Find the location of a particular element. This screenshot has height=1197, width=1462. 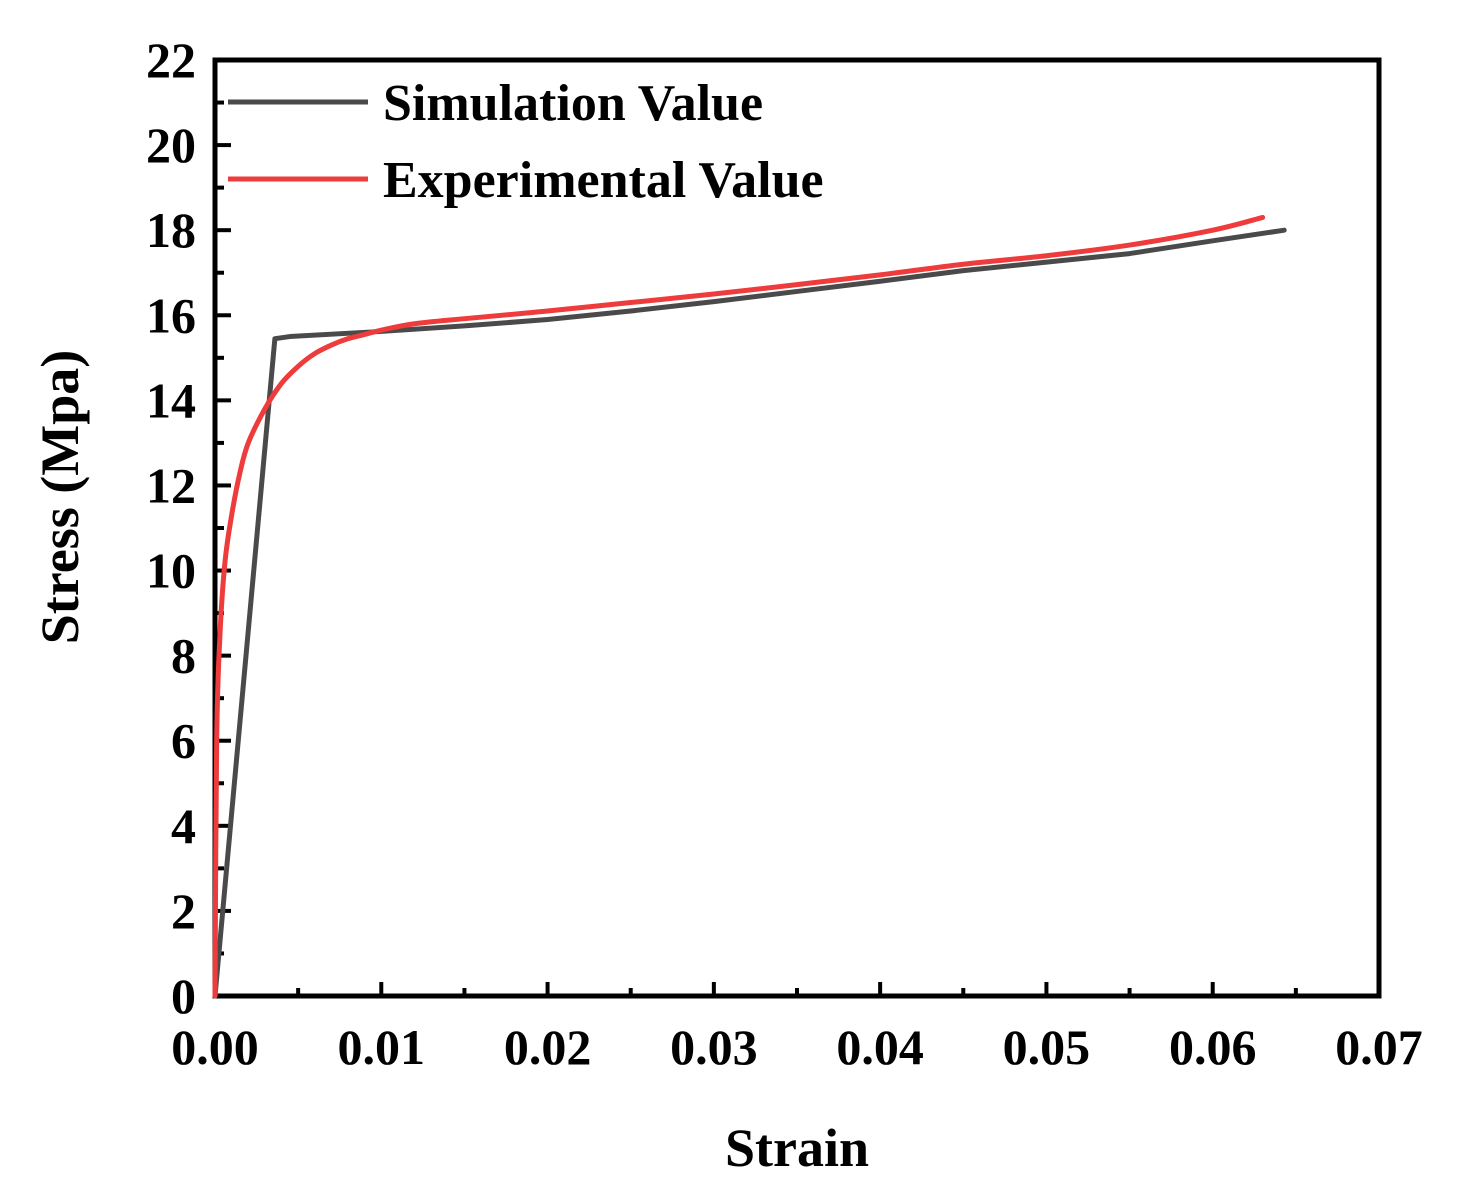

y-tick-label: 2 is located at coordinates (183, 911).